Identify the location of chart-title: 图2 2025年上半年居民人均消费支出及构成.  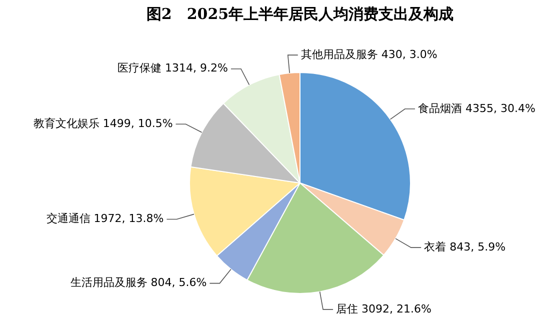
(300, 13).